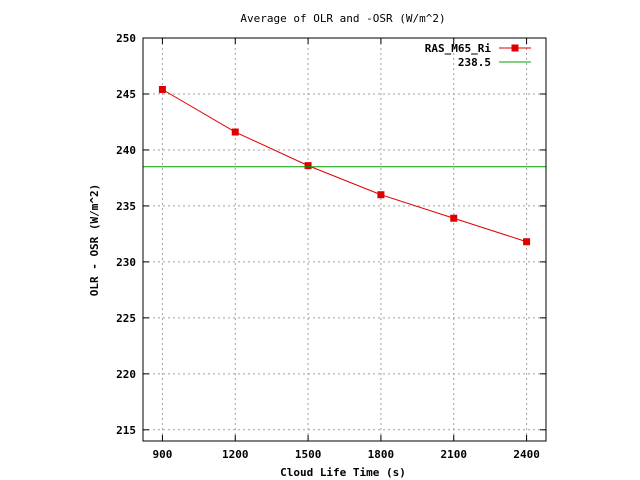  I want to click on legend-label: 238.5, so click(474, 62).